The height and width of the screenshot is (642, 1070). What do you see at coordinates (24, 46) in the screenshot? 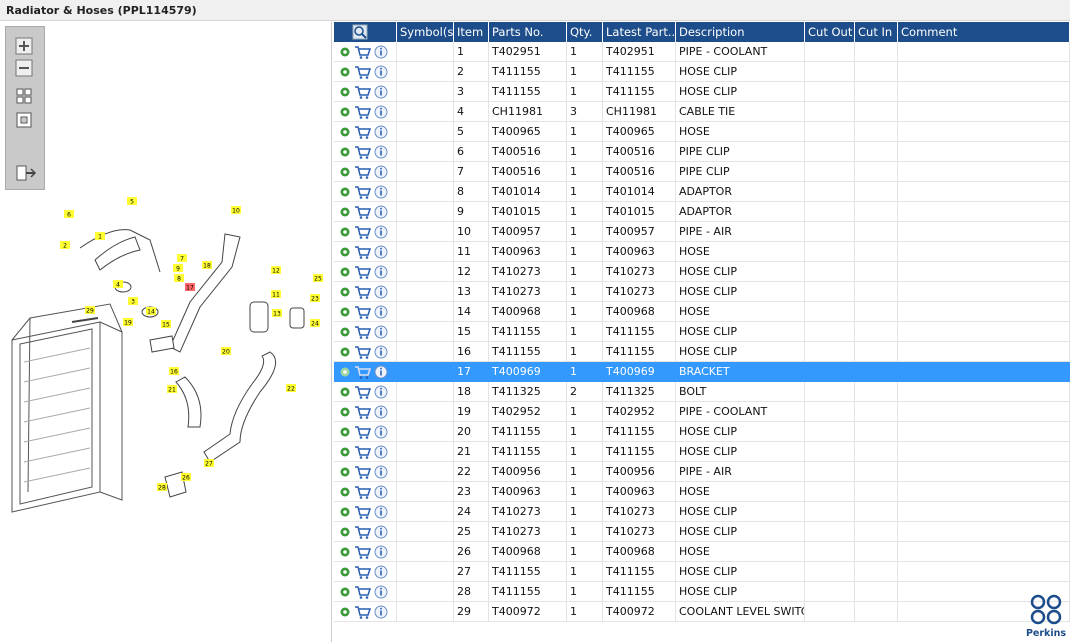
I see `zoom-in-button` at bounding box center [24, 46].